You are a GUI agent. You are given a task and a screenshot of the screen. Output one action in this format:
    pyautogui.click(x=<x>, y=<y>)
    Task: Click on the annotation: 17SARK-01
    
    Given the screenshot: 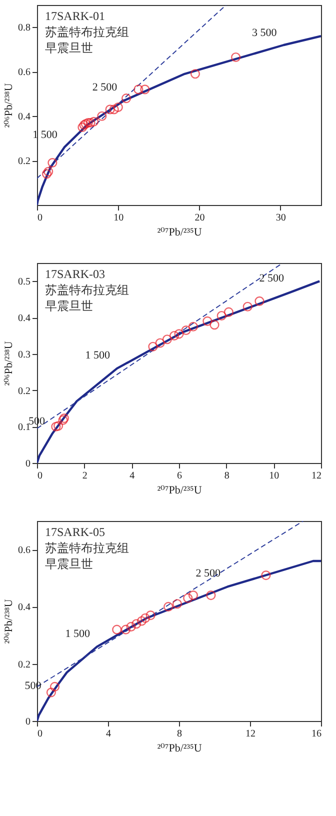 What is the action you would take?
    pyautogui.click(x=75, y=16)
    